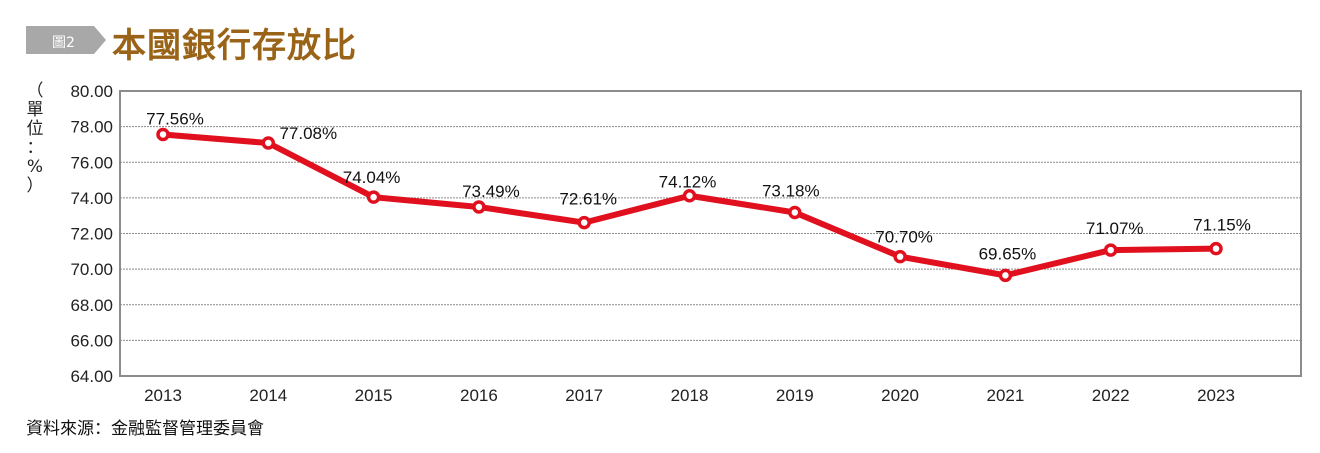 The image size is (1320, 453). What do you see at coordinates (145, 429) in the screenshot?
I see `source-note: 資料來源：金融監督管理委員會` at bounding box center [145, 429].